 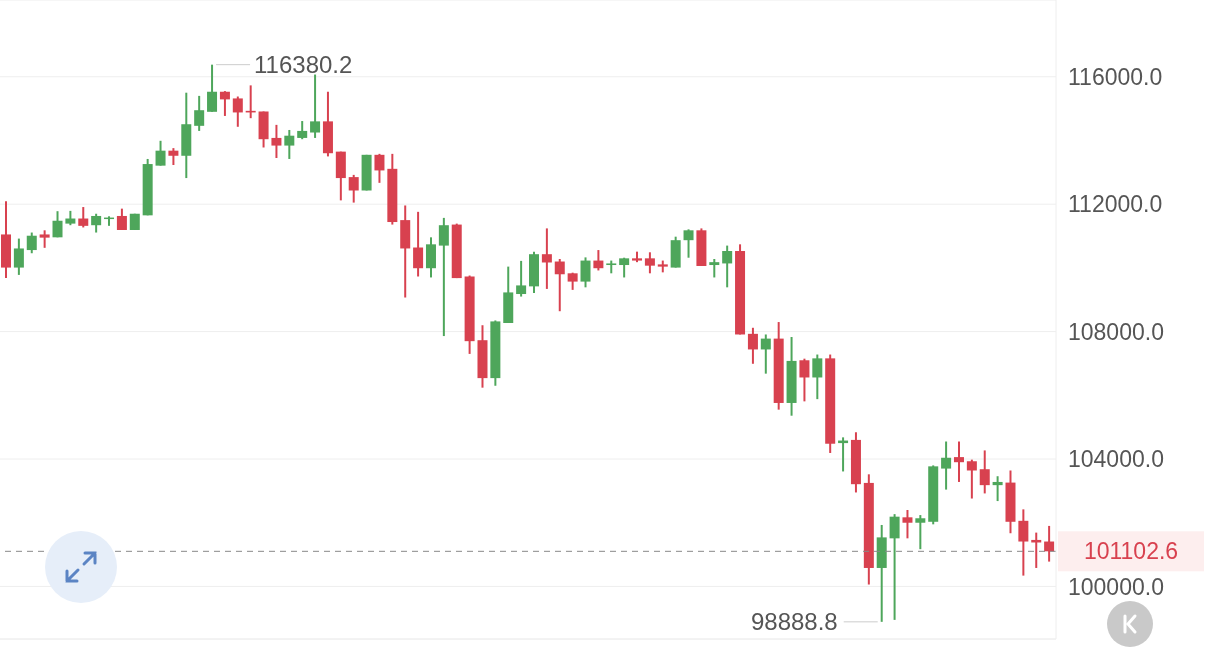 What do you see at coordinates (1131, 551) in the screenshot?
I see `ref-line-label: 101102.6` at bounding box center [1131, 551].